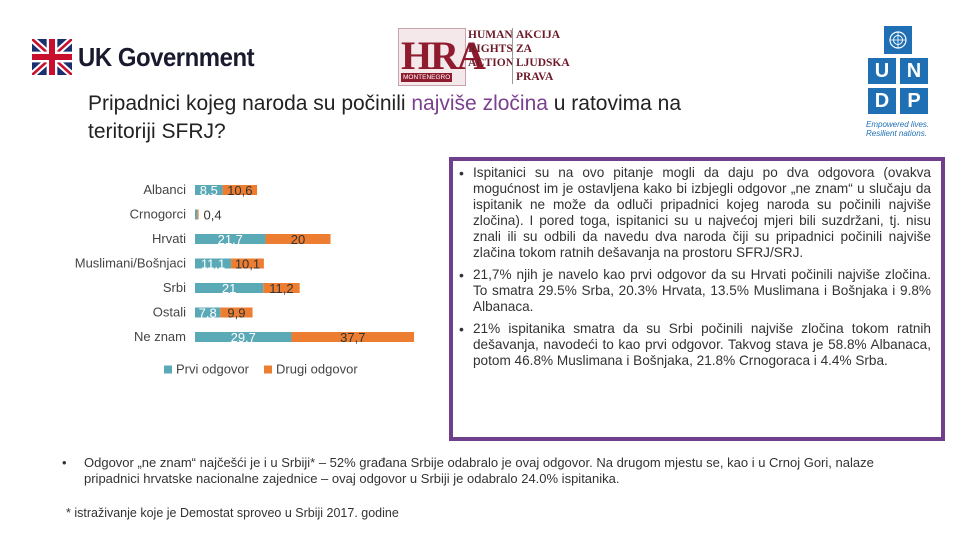  What do you see at coordinates (541, 56) in the screenshot?
I see `hra-local-words: AKCIJA ZA LJUDSKA PRAVA` at bounding box center [541, 56].